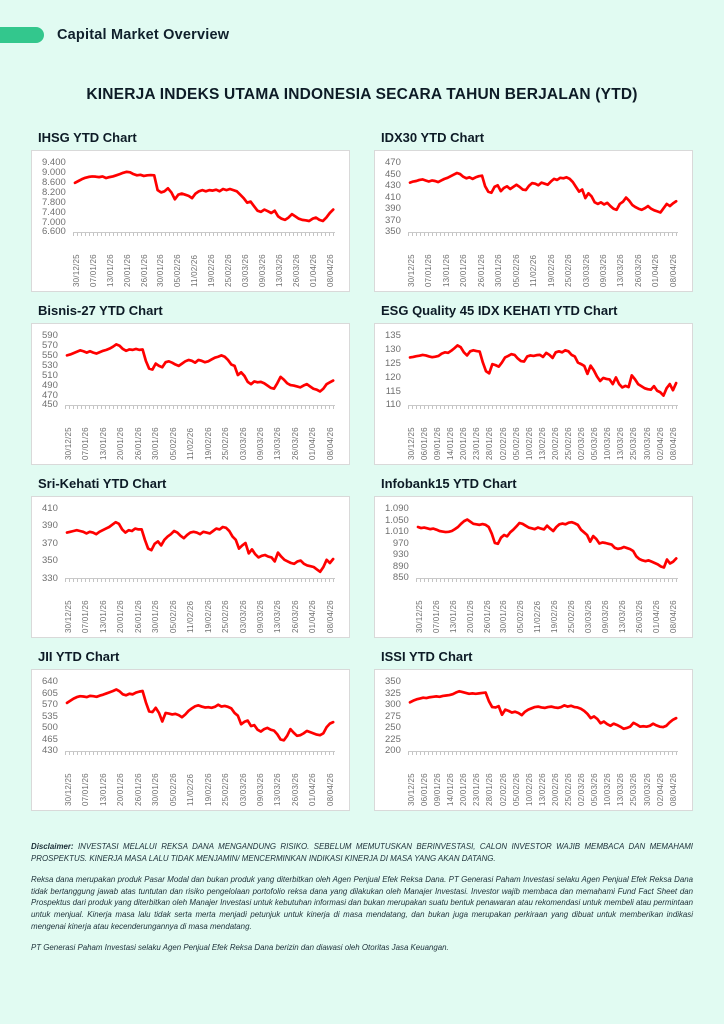 This screenshot has width=724, height=1024. Describe the element at coordinates (595, 789) in the screenshot. I see `x-tick-label: 05/03/26` at that location.